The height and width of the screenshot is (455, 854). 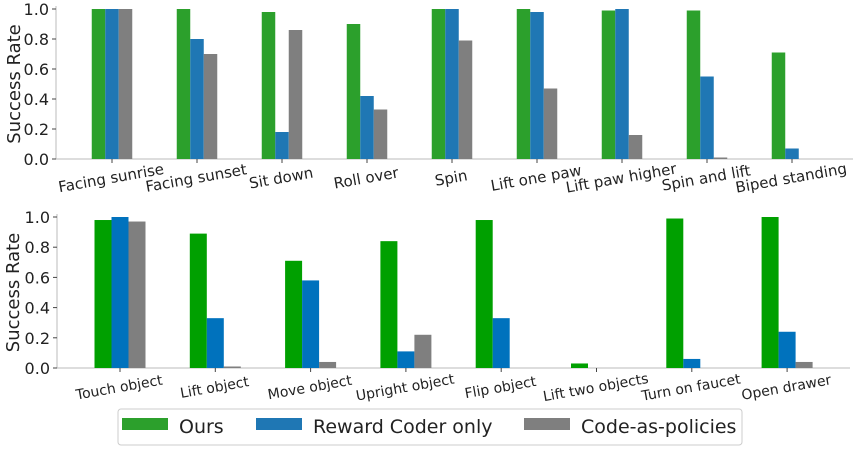 I want to click on x-tick-label: Touch object, so click(x=119, y=387).